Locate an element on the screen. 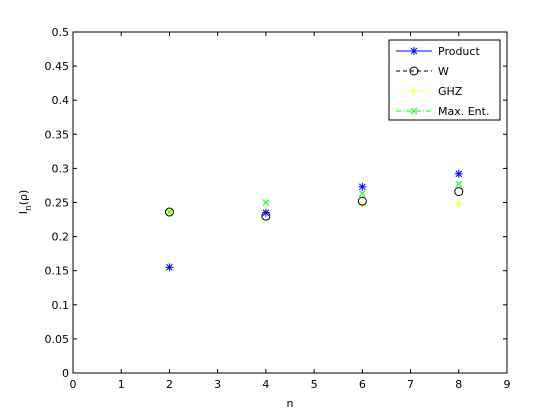 The width and height of the screenshot is (560, 420). y-axis-title: In(ρ) is located at coordinates (25, 202).